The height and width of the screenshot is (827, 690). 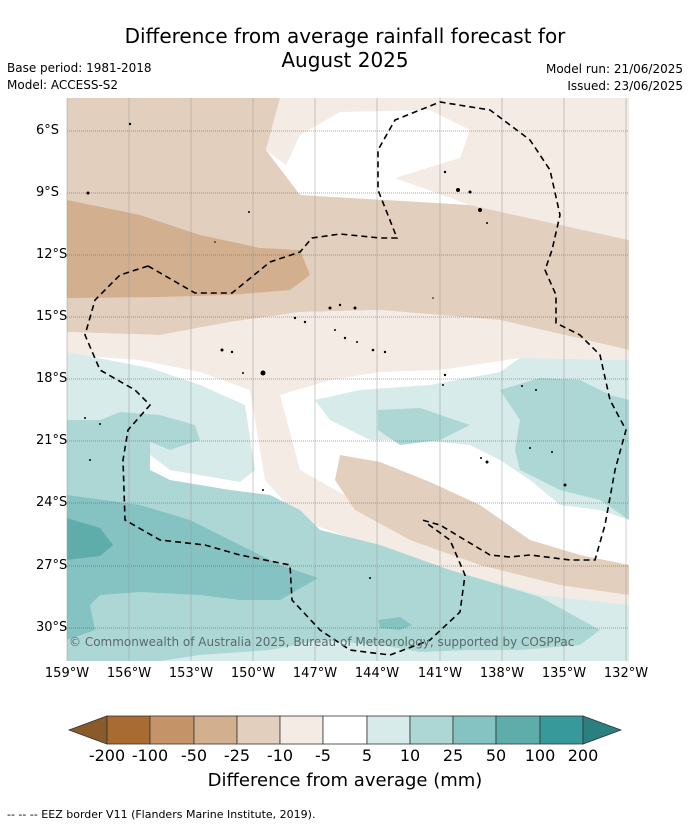 I want to click on colorbar-extend-high, so click(x=602, y=730).